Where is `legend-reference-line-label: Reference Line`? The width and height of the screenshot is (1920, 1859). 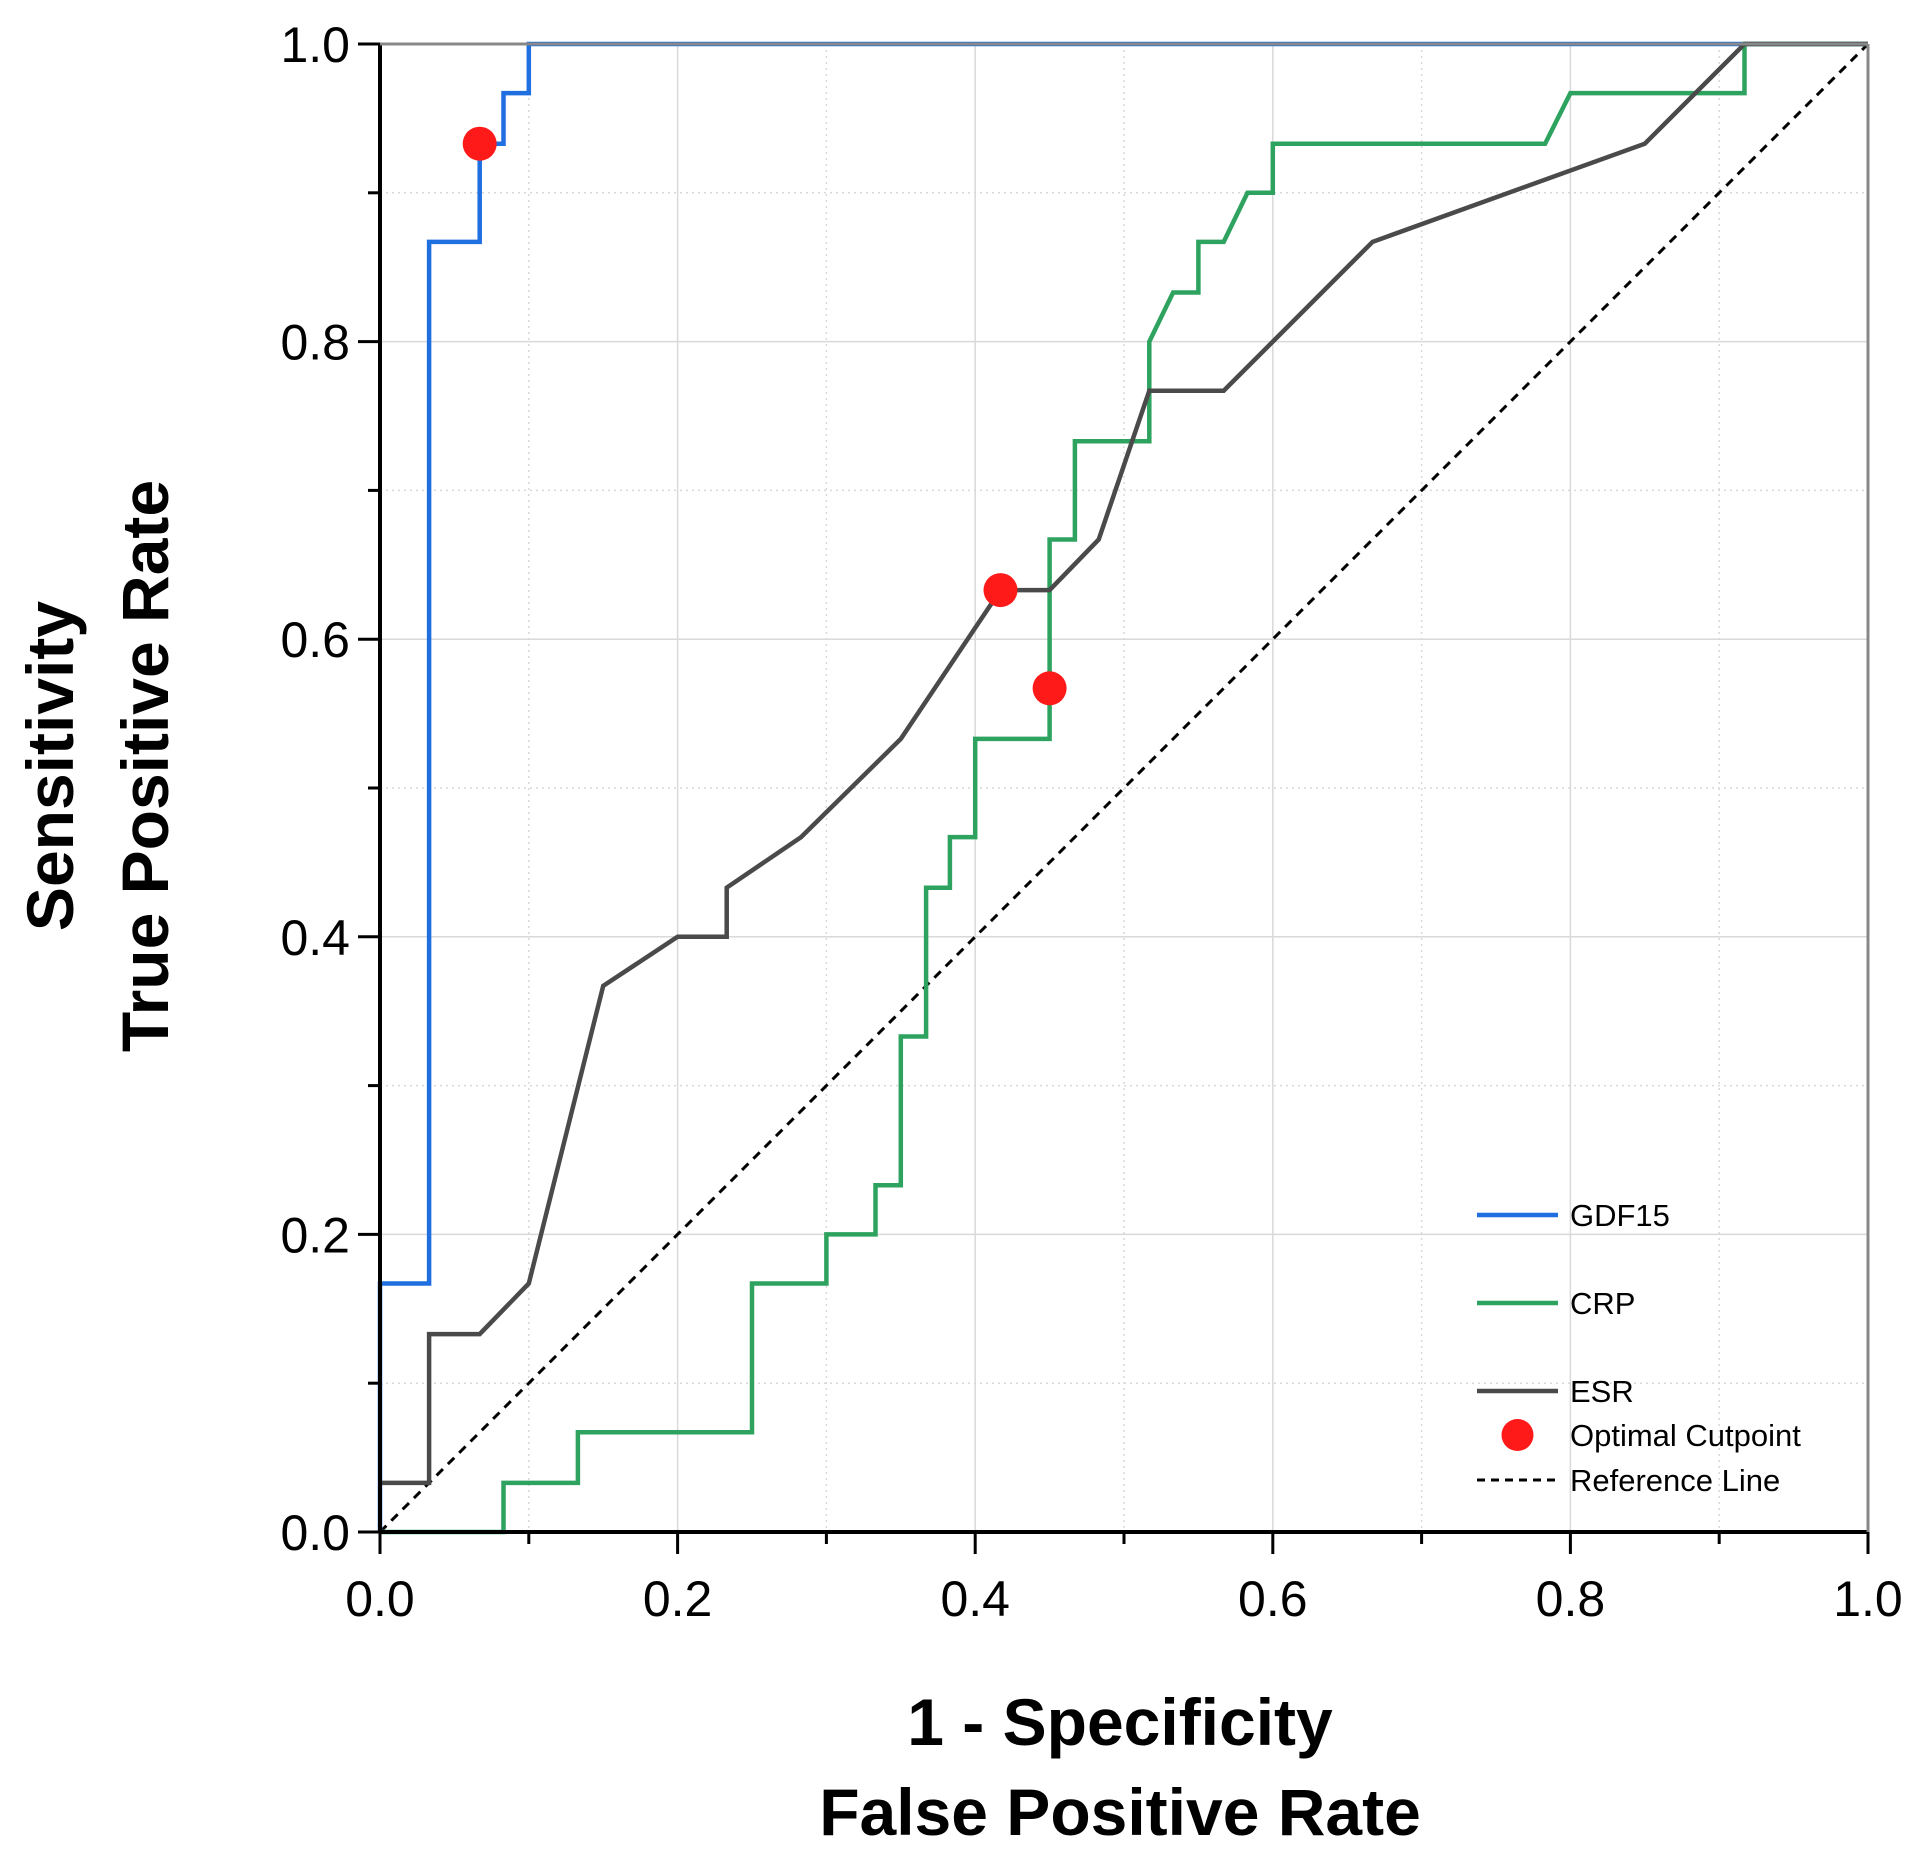
legend-reference-line-label: Reference Line is located at coordinates (1675, 1480).